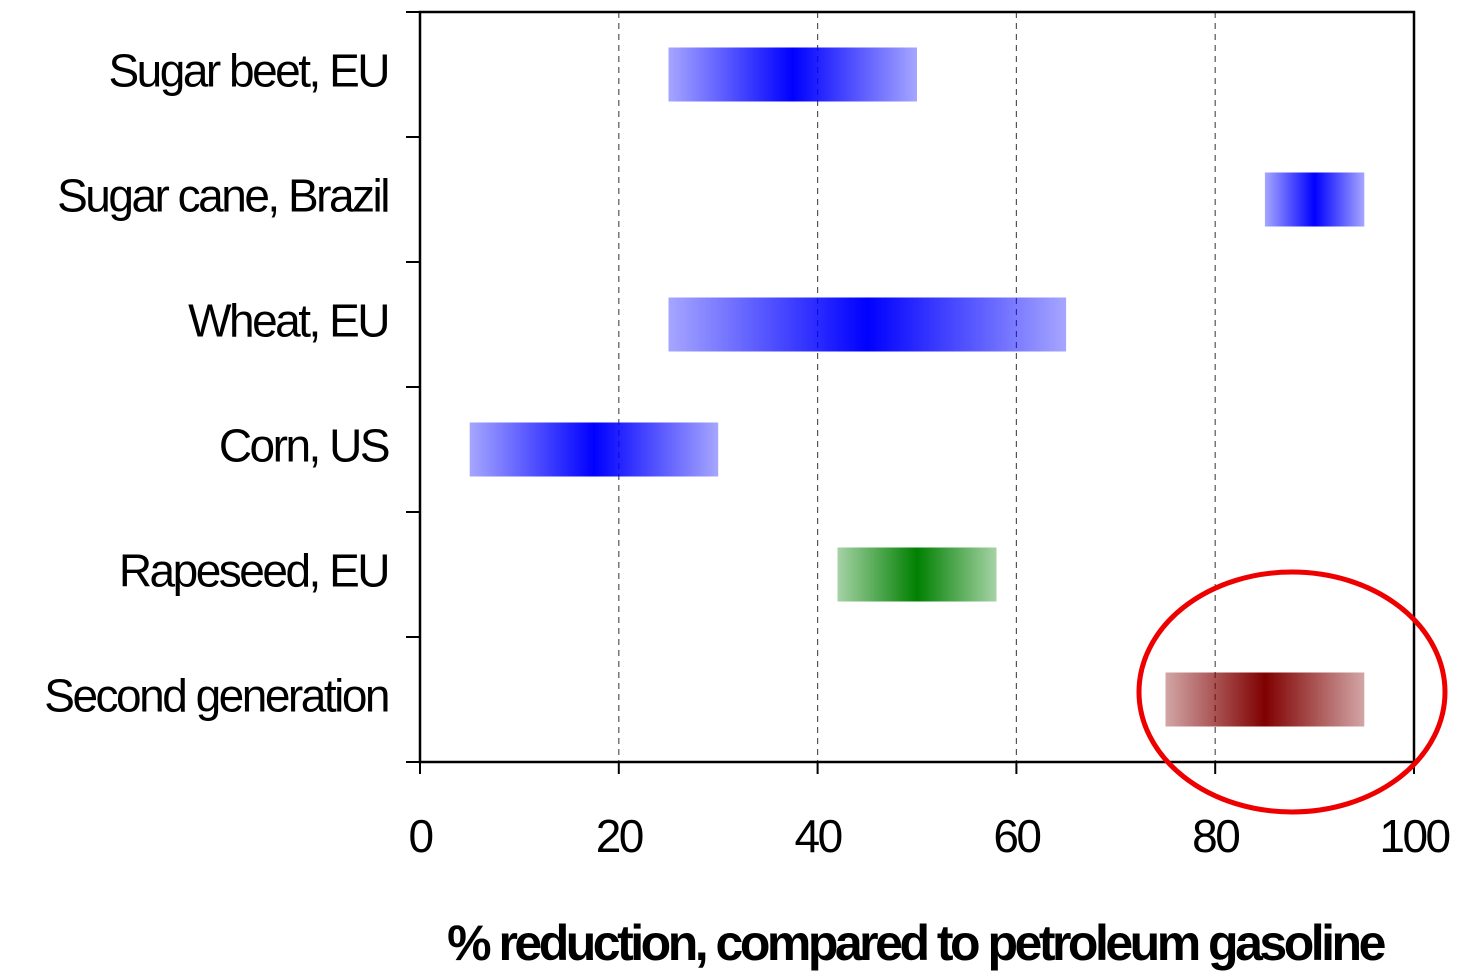  I want to click on y-tick-label: Rapeseed, EU, so click(253, 571).